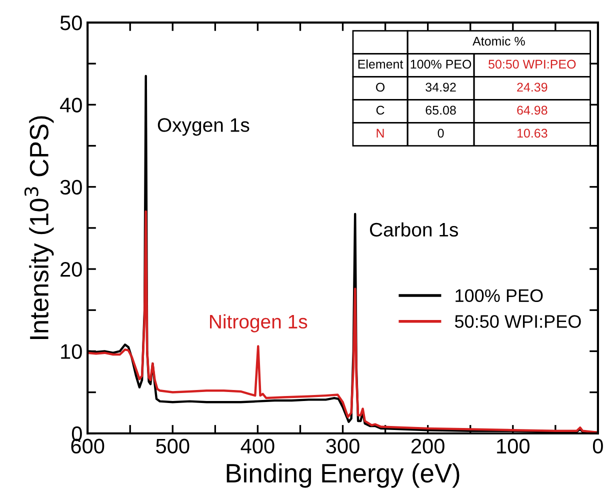 Image resolution: width=604 pixels, height=501 pixels. I want to click on x-tick-label: 400, so click(257, 446).